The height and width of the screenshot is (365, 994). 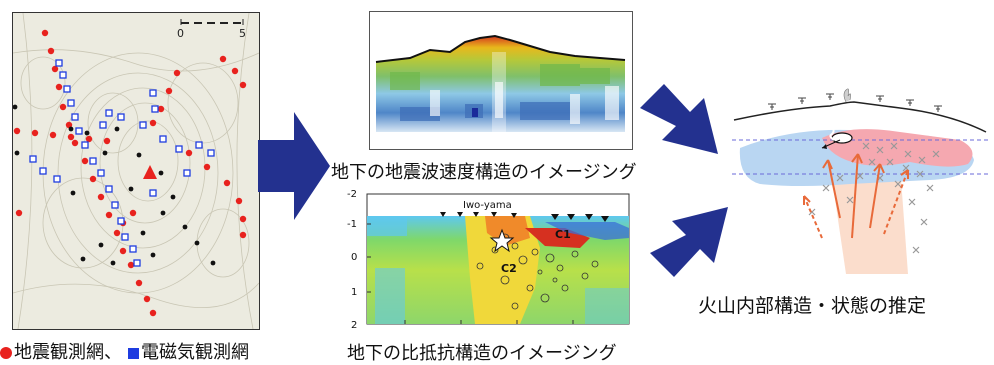 What do you see at coordinates (855, 102) in the screenshot?
I see `surface-station-icons` at bounding box center [855, 102].